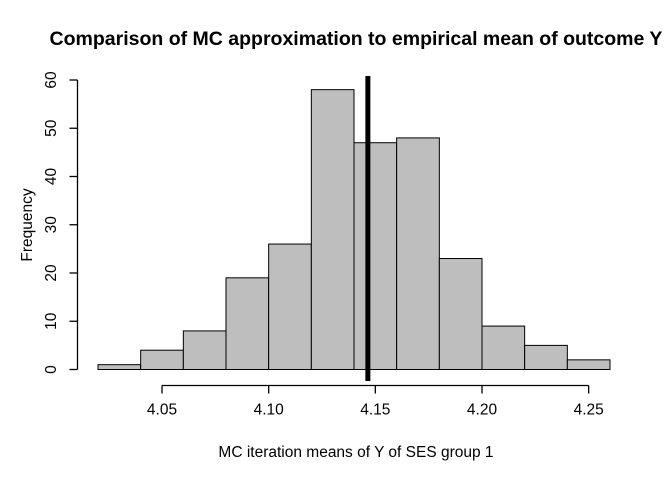 The width and height of the screenshot is (672, 480). I want to click on x-axis-tick-label: 4.25, so click(589, 410).